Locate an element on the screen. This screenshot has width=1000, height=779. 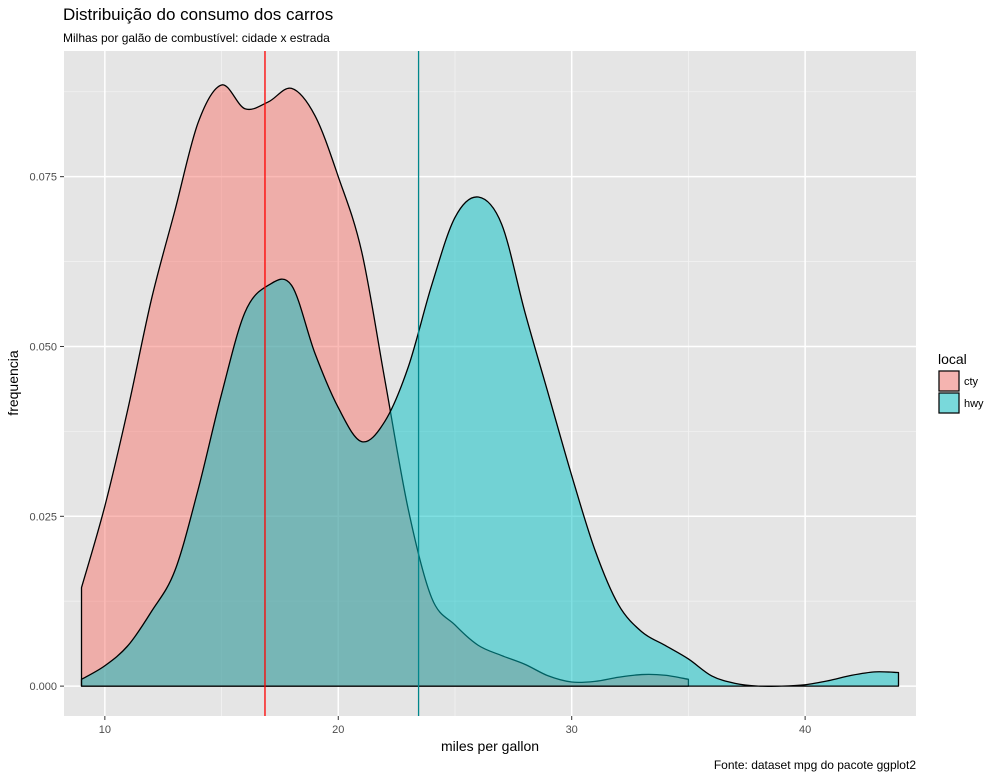
chart-caption: Fonte: dataset mpg do pacote ggplot2 is located at coordinates (815, 765).